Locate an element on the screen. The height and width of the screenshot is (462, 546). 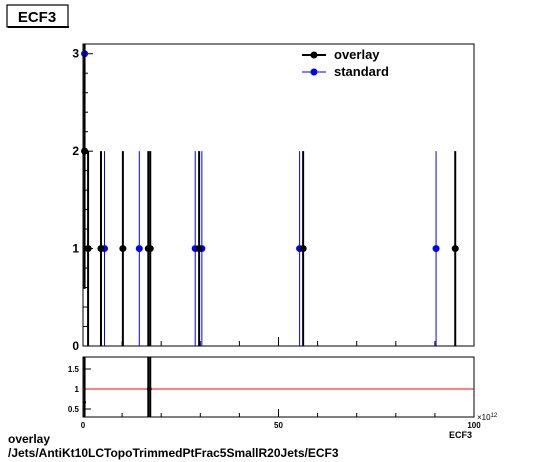
ratio-y-tick-label: 1.5 is located at coordinates (74, 369).